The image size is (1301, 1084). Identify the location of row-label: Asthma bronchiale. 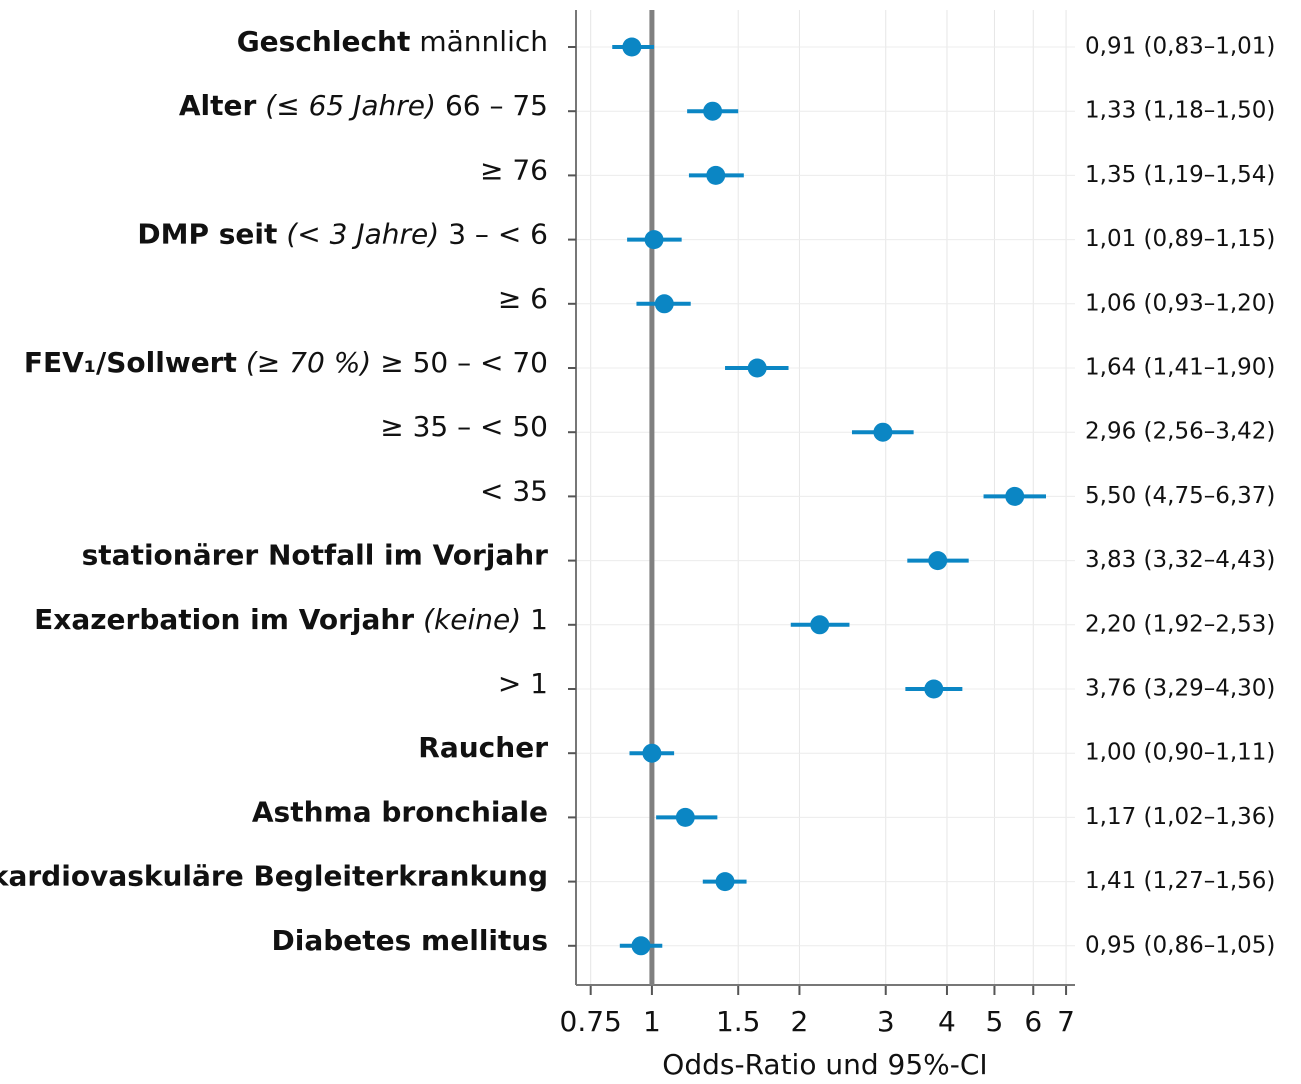
(400, 811).